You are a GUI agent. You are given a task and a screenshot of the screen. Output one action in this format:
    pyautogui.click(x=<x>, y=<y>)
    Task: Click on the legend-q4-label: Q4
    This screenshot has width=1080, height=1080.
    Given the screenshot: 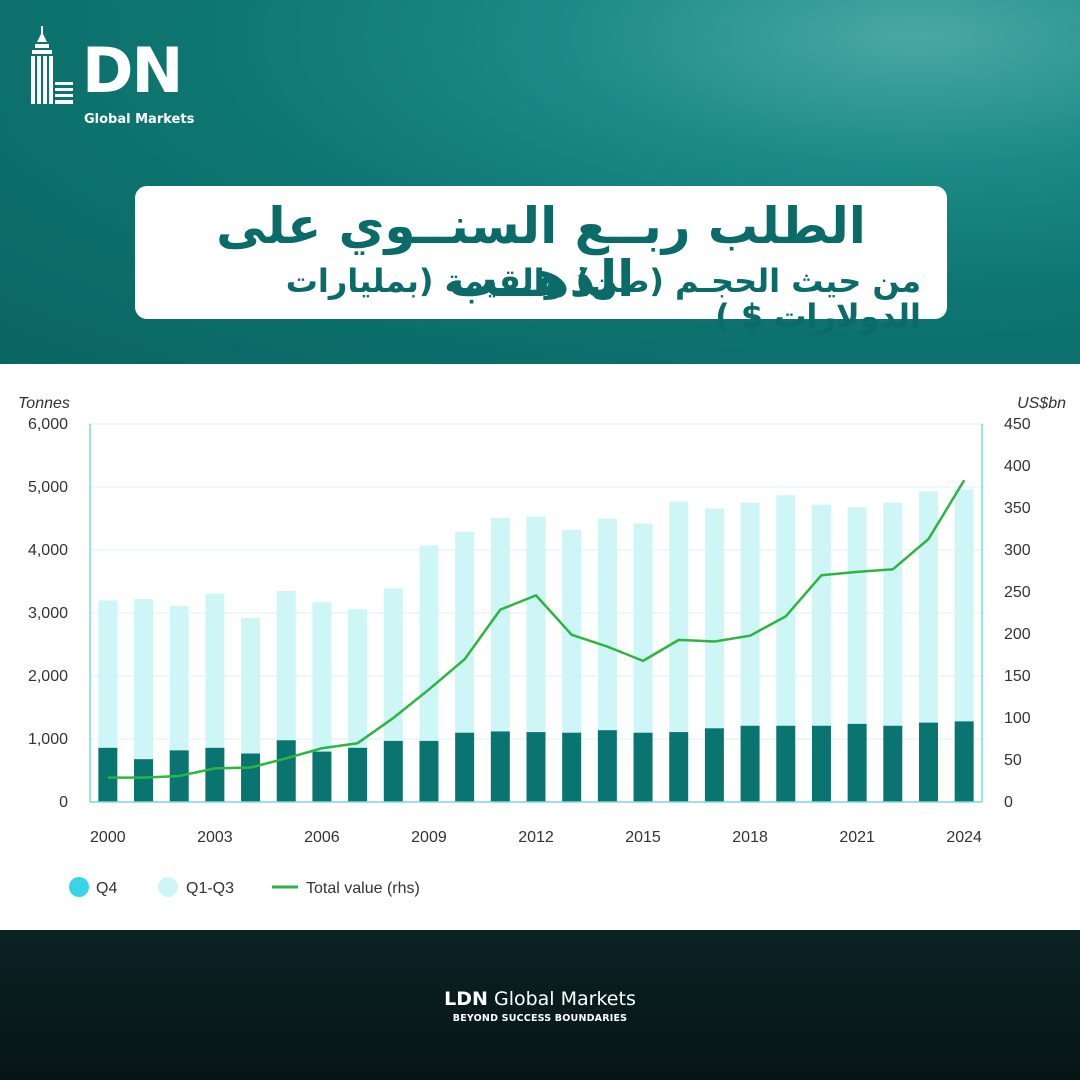 What is the action you would take?
    pyautogui.click(x=106, y=888)
    